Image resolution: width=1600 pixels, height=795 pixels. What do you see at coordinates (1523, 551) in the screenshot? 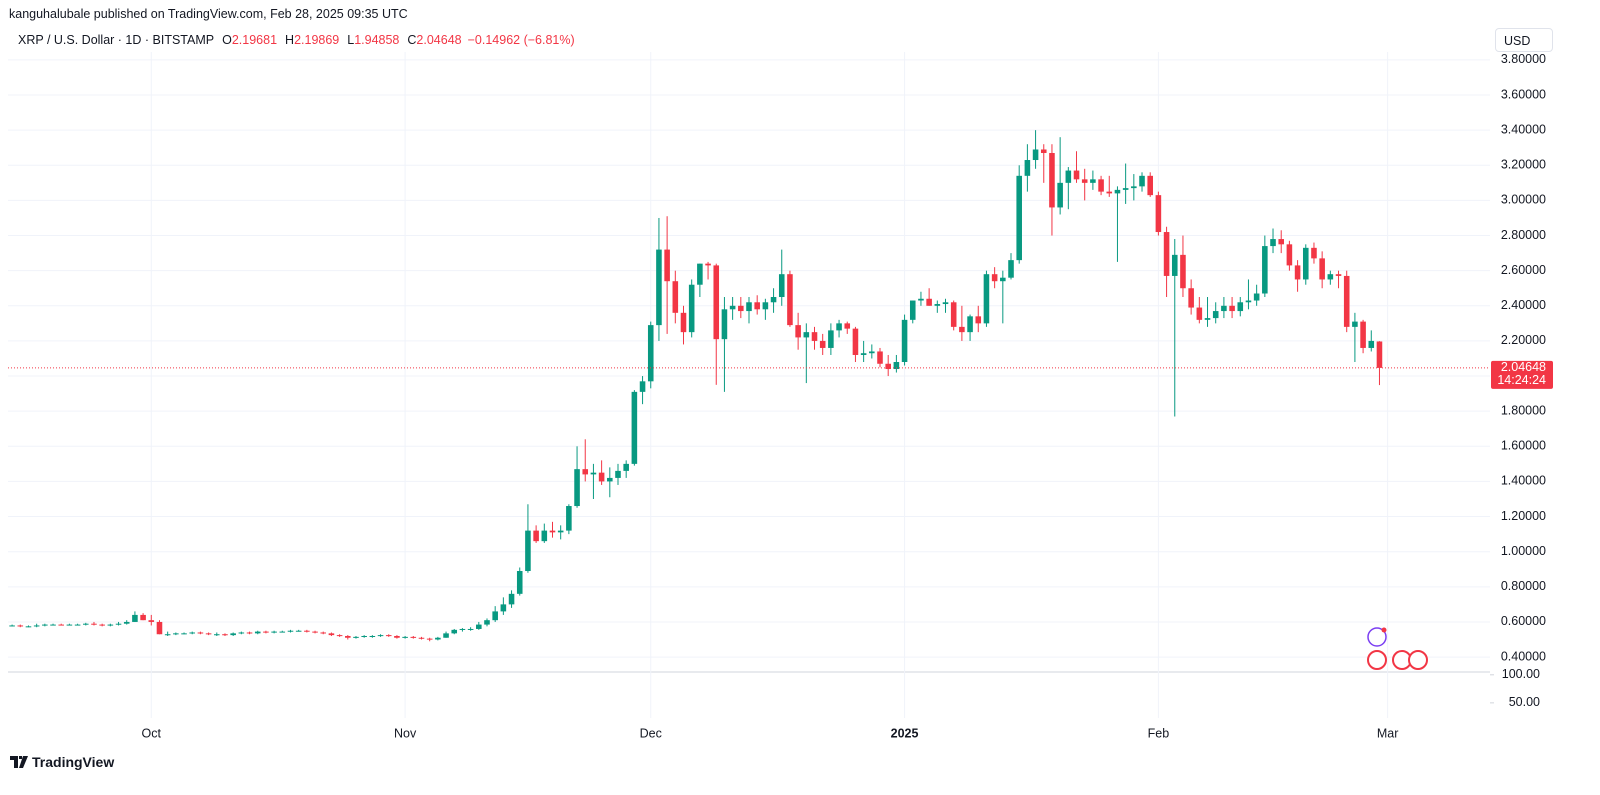
I see `y-tick-label: 1.00000` at bounding box center [1523, 551].